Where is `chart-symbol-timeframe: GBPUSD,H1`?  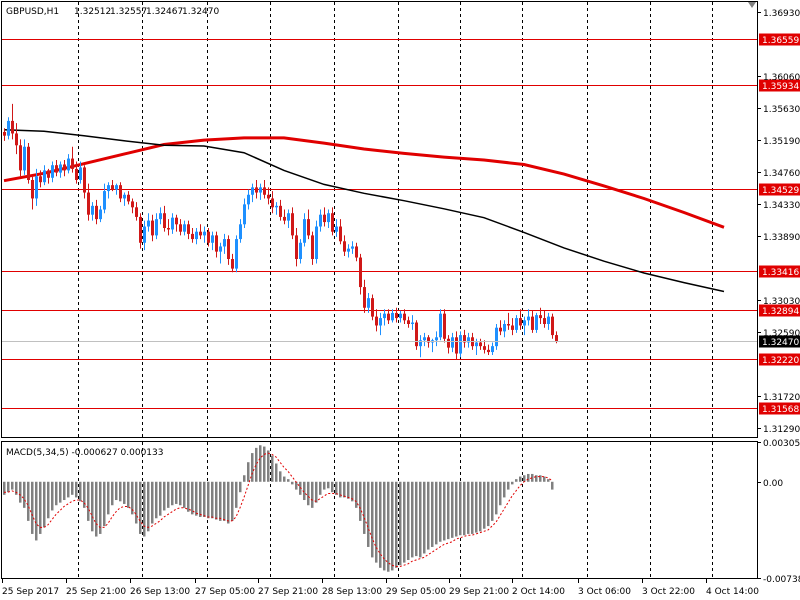
chart-symbol-timeframe: GBPUSD,H1 is located at coordinates (32, 12).